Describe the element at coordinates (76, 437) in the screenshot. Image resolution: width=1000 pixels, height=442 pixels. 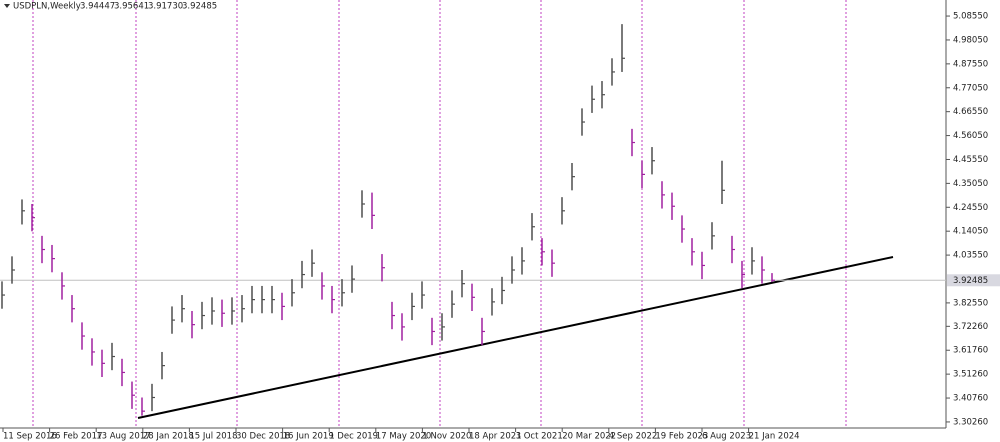
I see `x-tick-label: 26 Feb 2017` at that location.